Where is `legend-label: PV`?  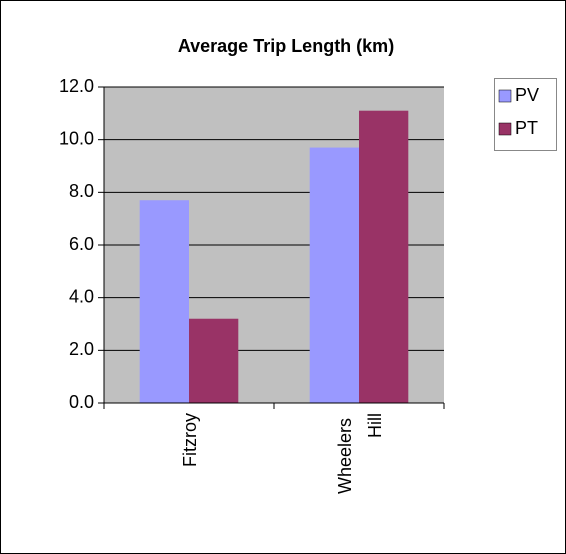
legend-label: PV is located at coordinates (527, 95).